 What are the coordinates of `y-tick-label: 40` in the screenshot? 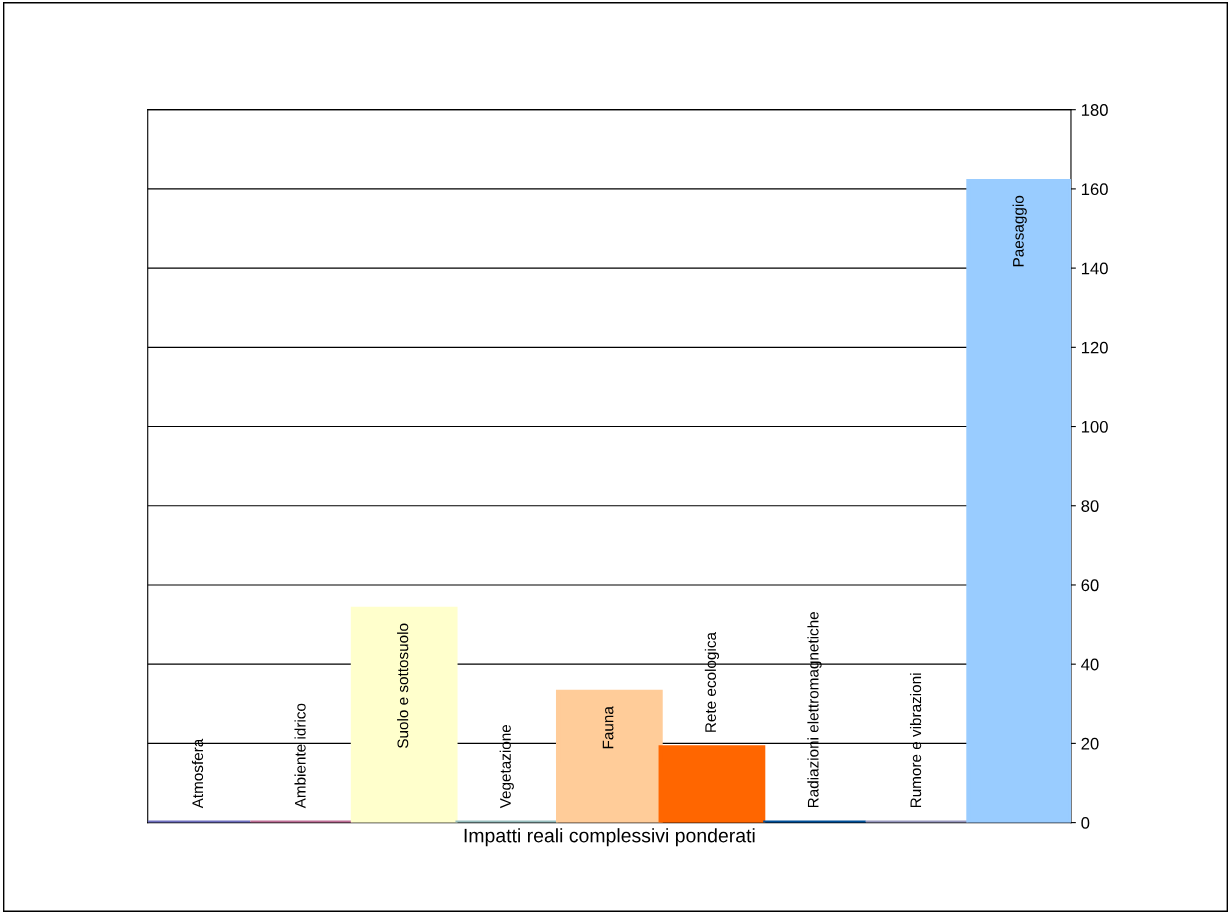 It's located at (1090, 664).